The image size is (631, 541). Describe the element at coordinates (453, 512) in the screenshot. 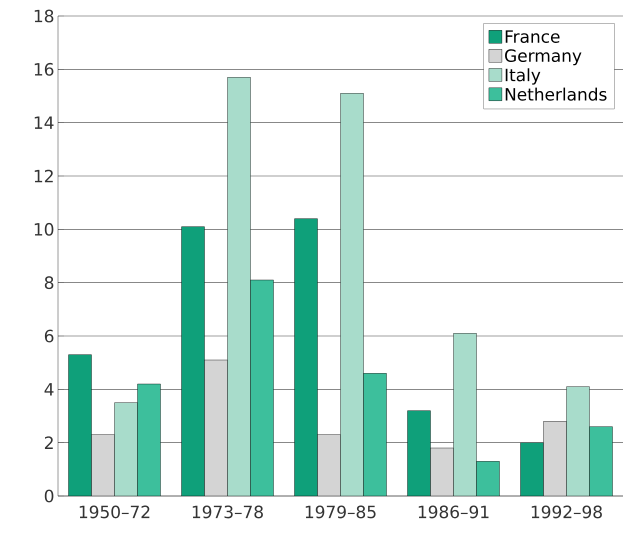

I see `x-tick-label: 1986–91` at that location.